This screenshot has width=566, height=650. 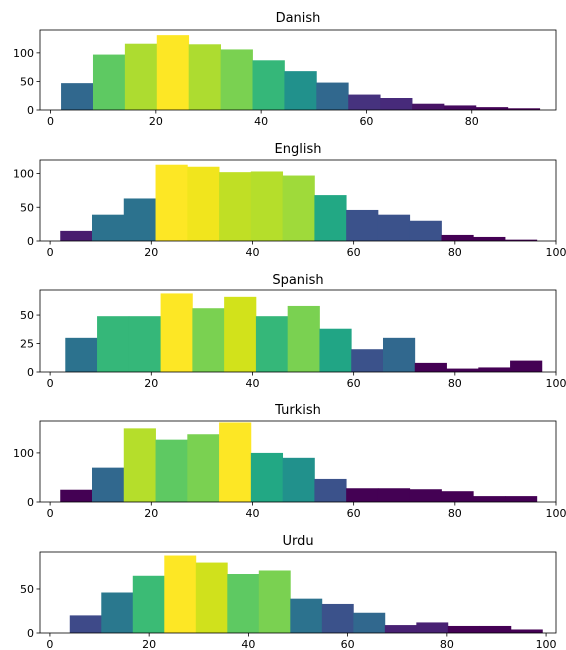 What do you see at coordinates (27, 344) in the screenshot?
I see `y-tick-label: 25` at bounding box center [27, 344].